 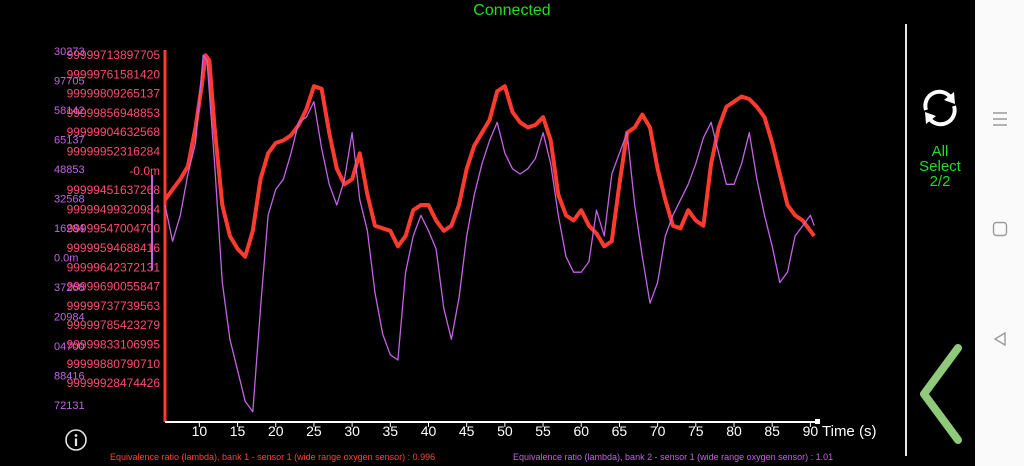 What do you see at coordinates (1000, 119) in the screenshot?
I see `menu-icon` at bounding box center [1000, 119].